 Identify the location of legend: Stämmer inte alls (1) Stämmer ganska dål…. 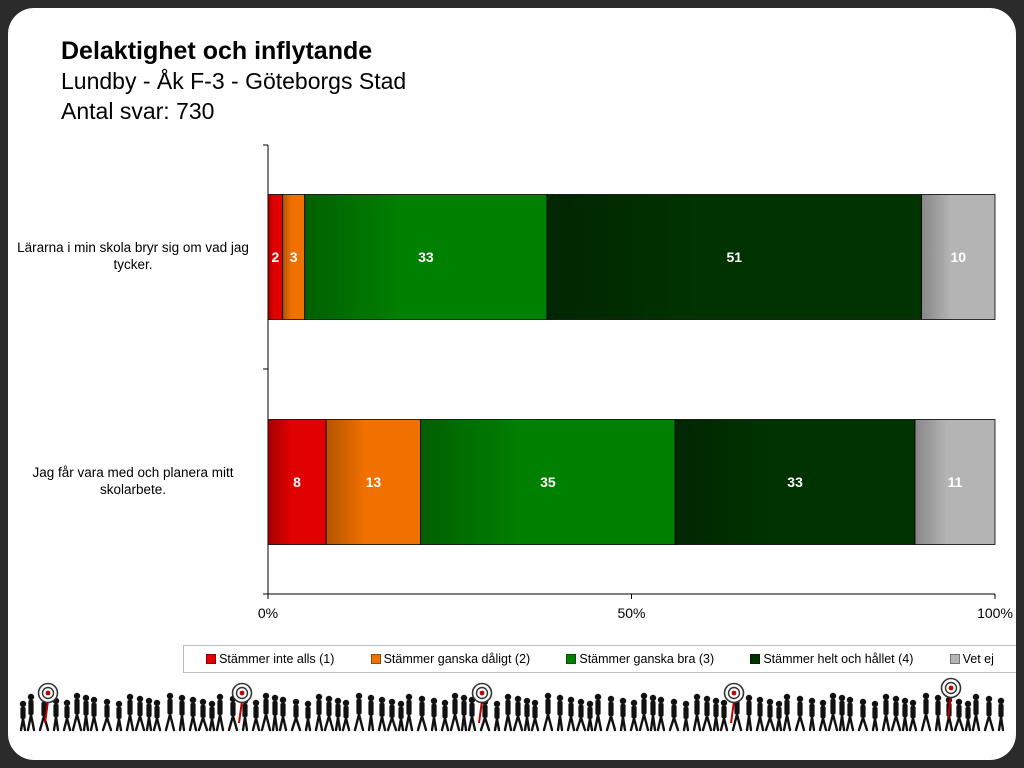
(599, 659).